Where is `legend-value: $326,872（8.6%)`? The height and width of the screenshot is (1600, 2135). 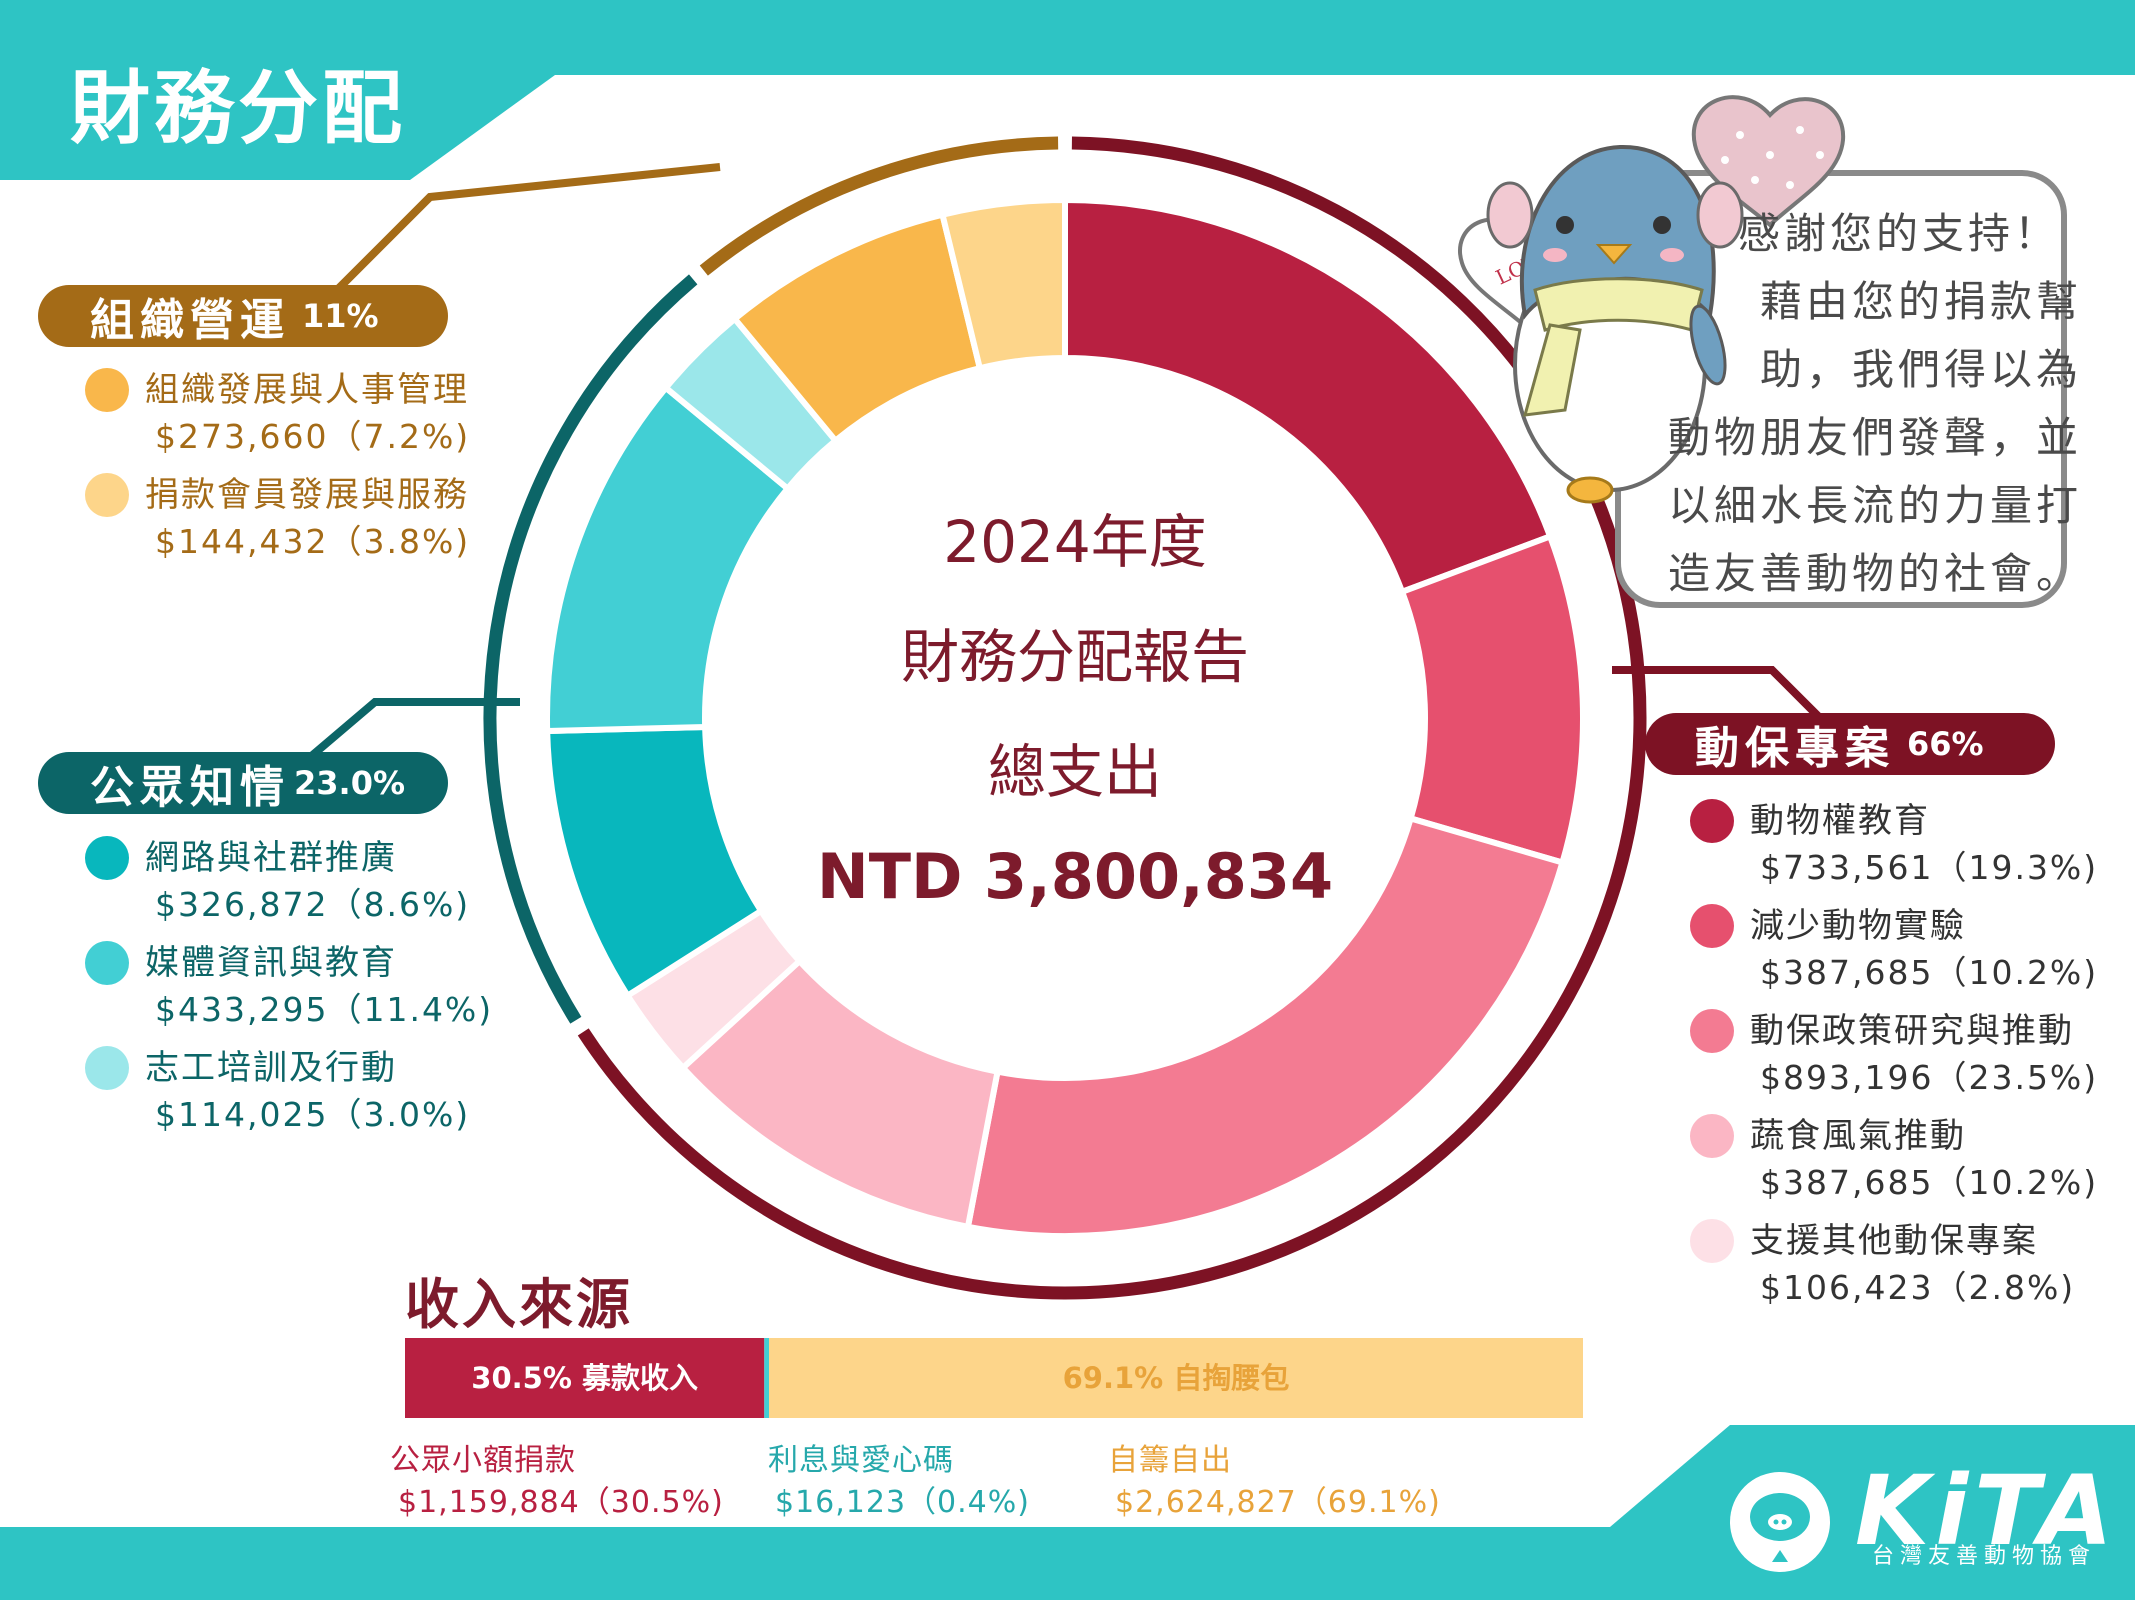
legend-value: $326,872（8.6%) is located at coordinates (313, 904).